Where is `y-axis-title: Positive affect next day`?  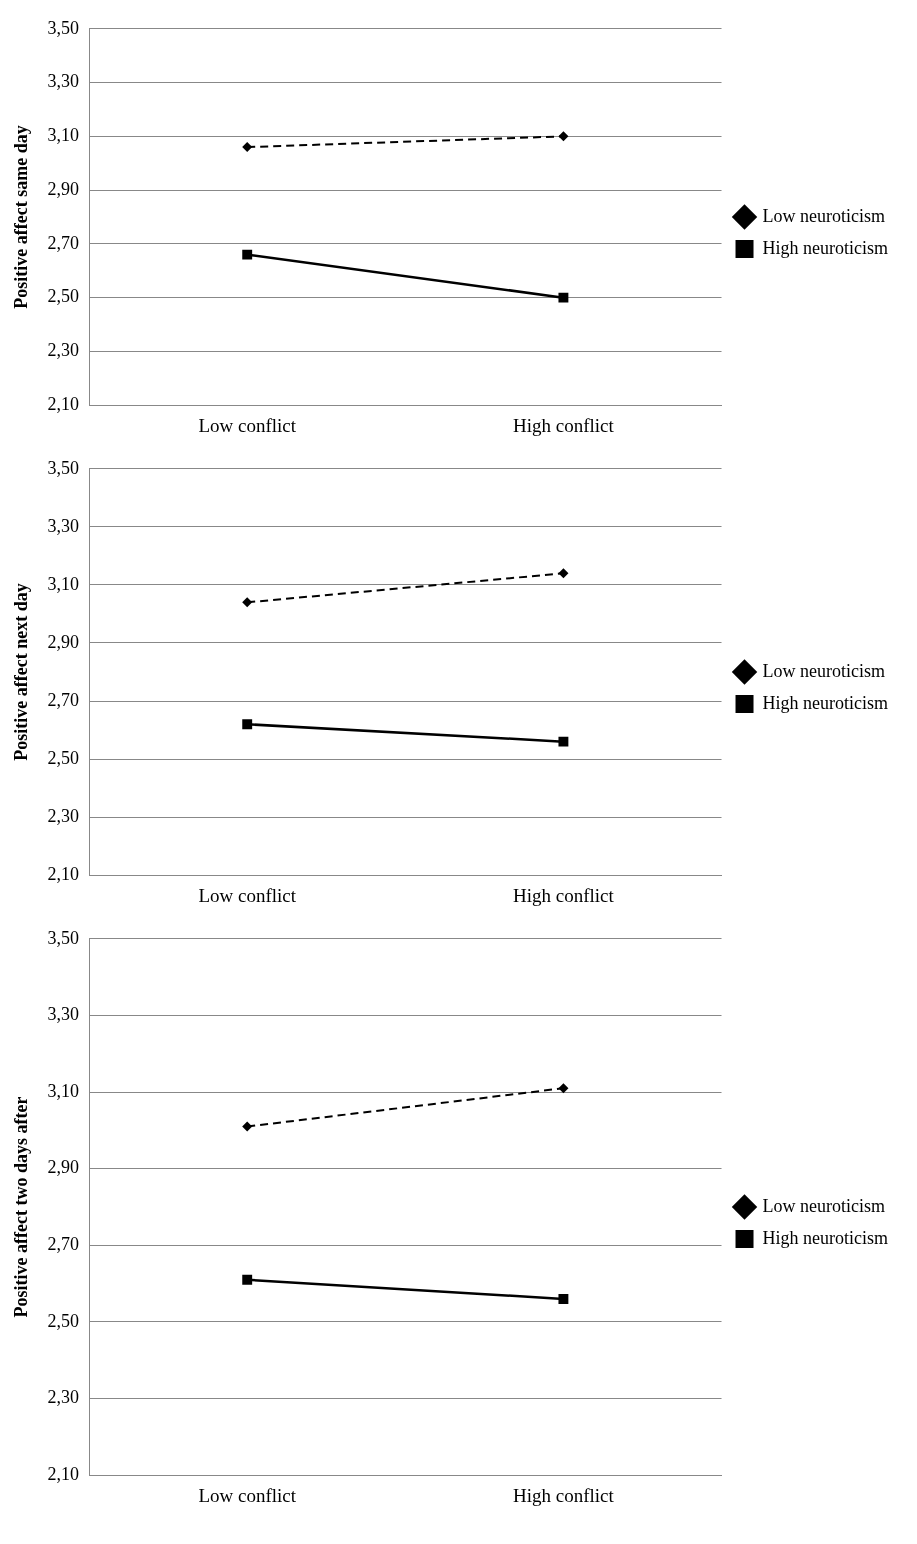 y-axis-title: Positive affect next day is located at coordinates (21, 672).